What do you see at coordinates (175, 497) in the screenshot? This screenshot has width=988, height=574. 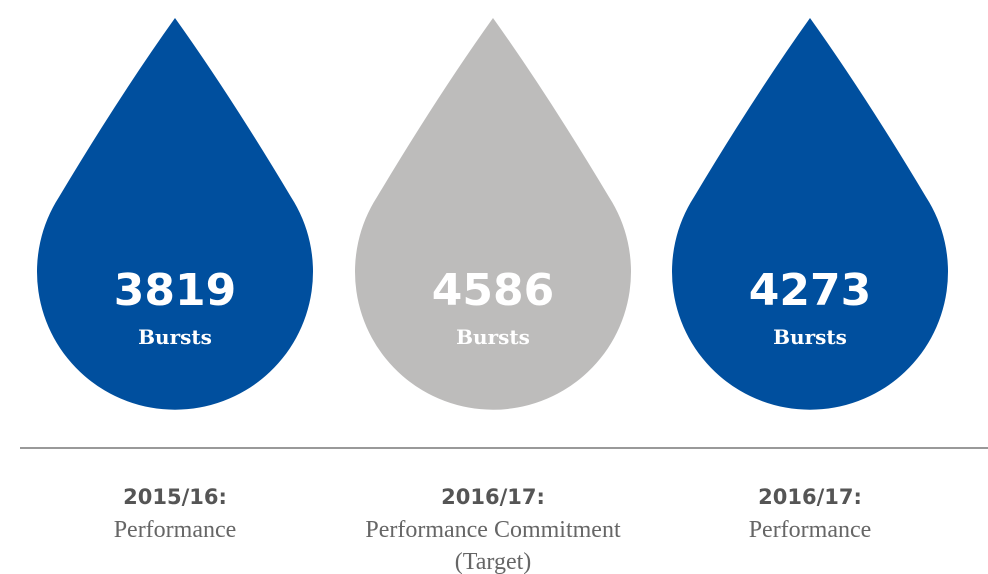 I see `period: 2015/16:` at bounding box center [175, 497].